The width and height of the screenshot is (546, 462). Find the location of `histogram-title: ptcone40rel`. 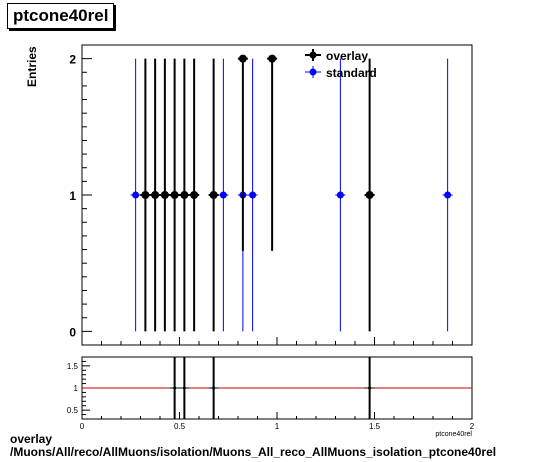

histogram-title: ptcone40rel is located at coordinates (61, 16).